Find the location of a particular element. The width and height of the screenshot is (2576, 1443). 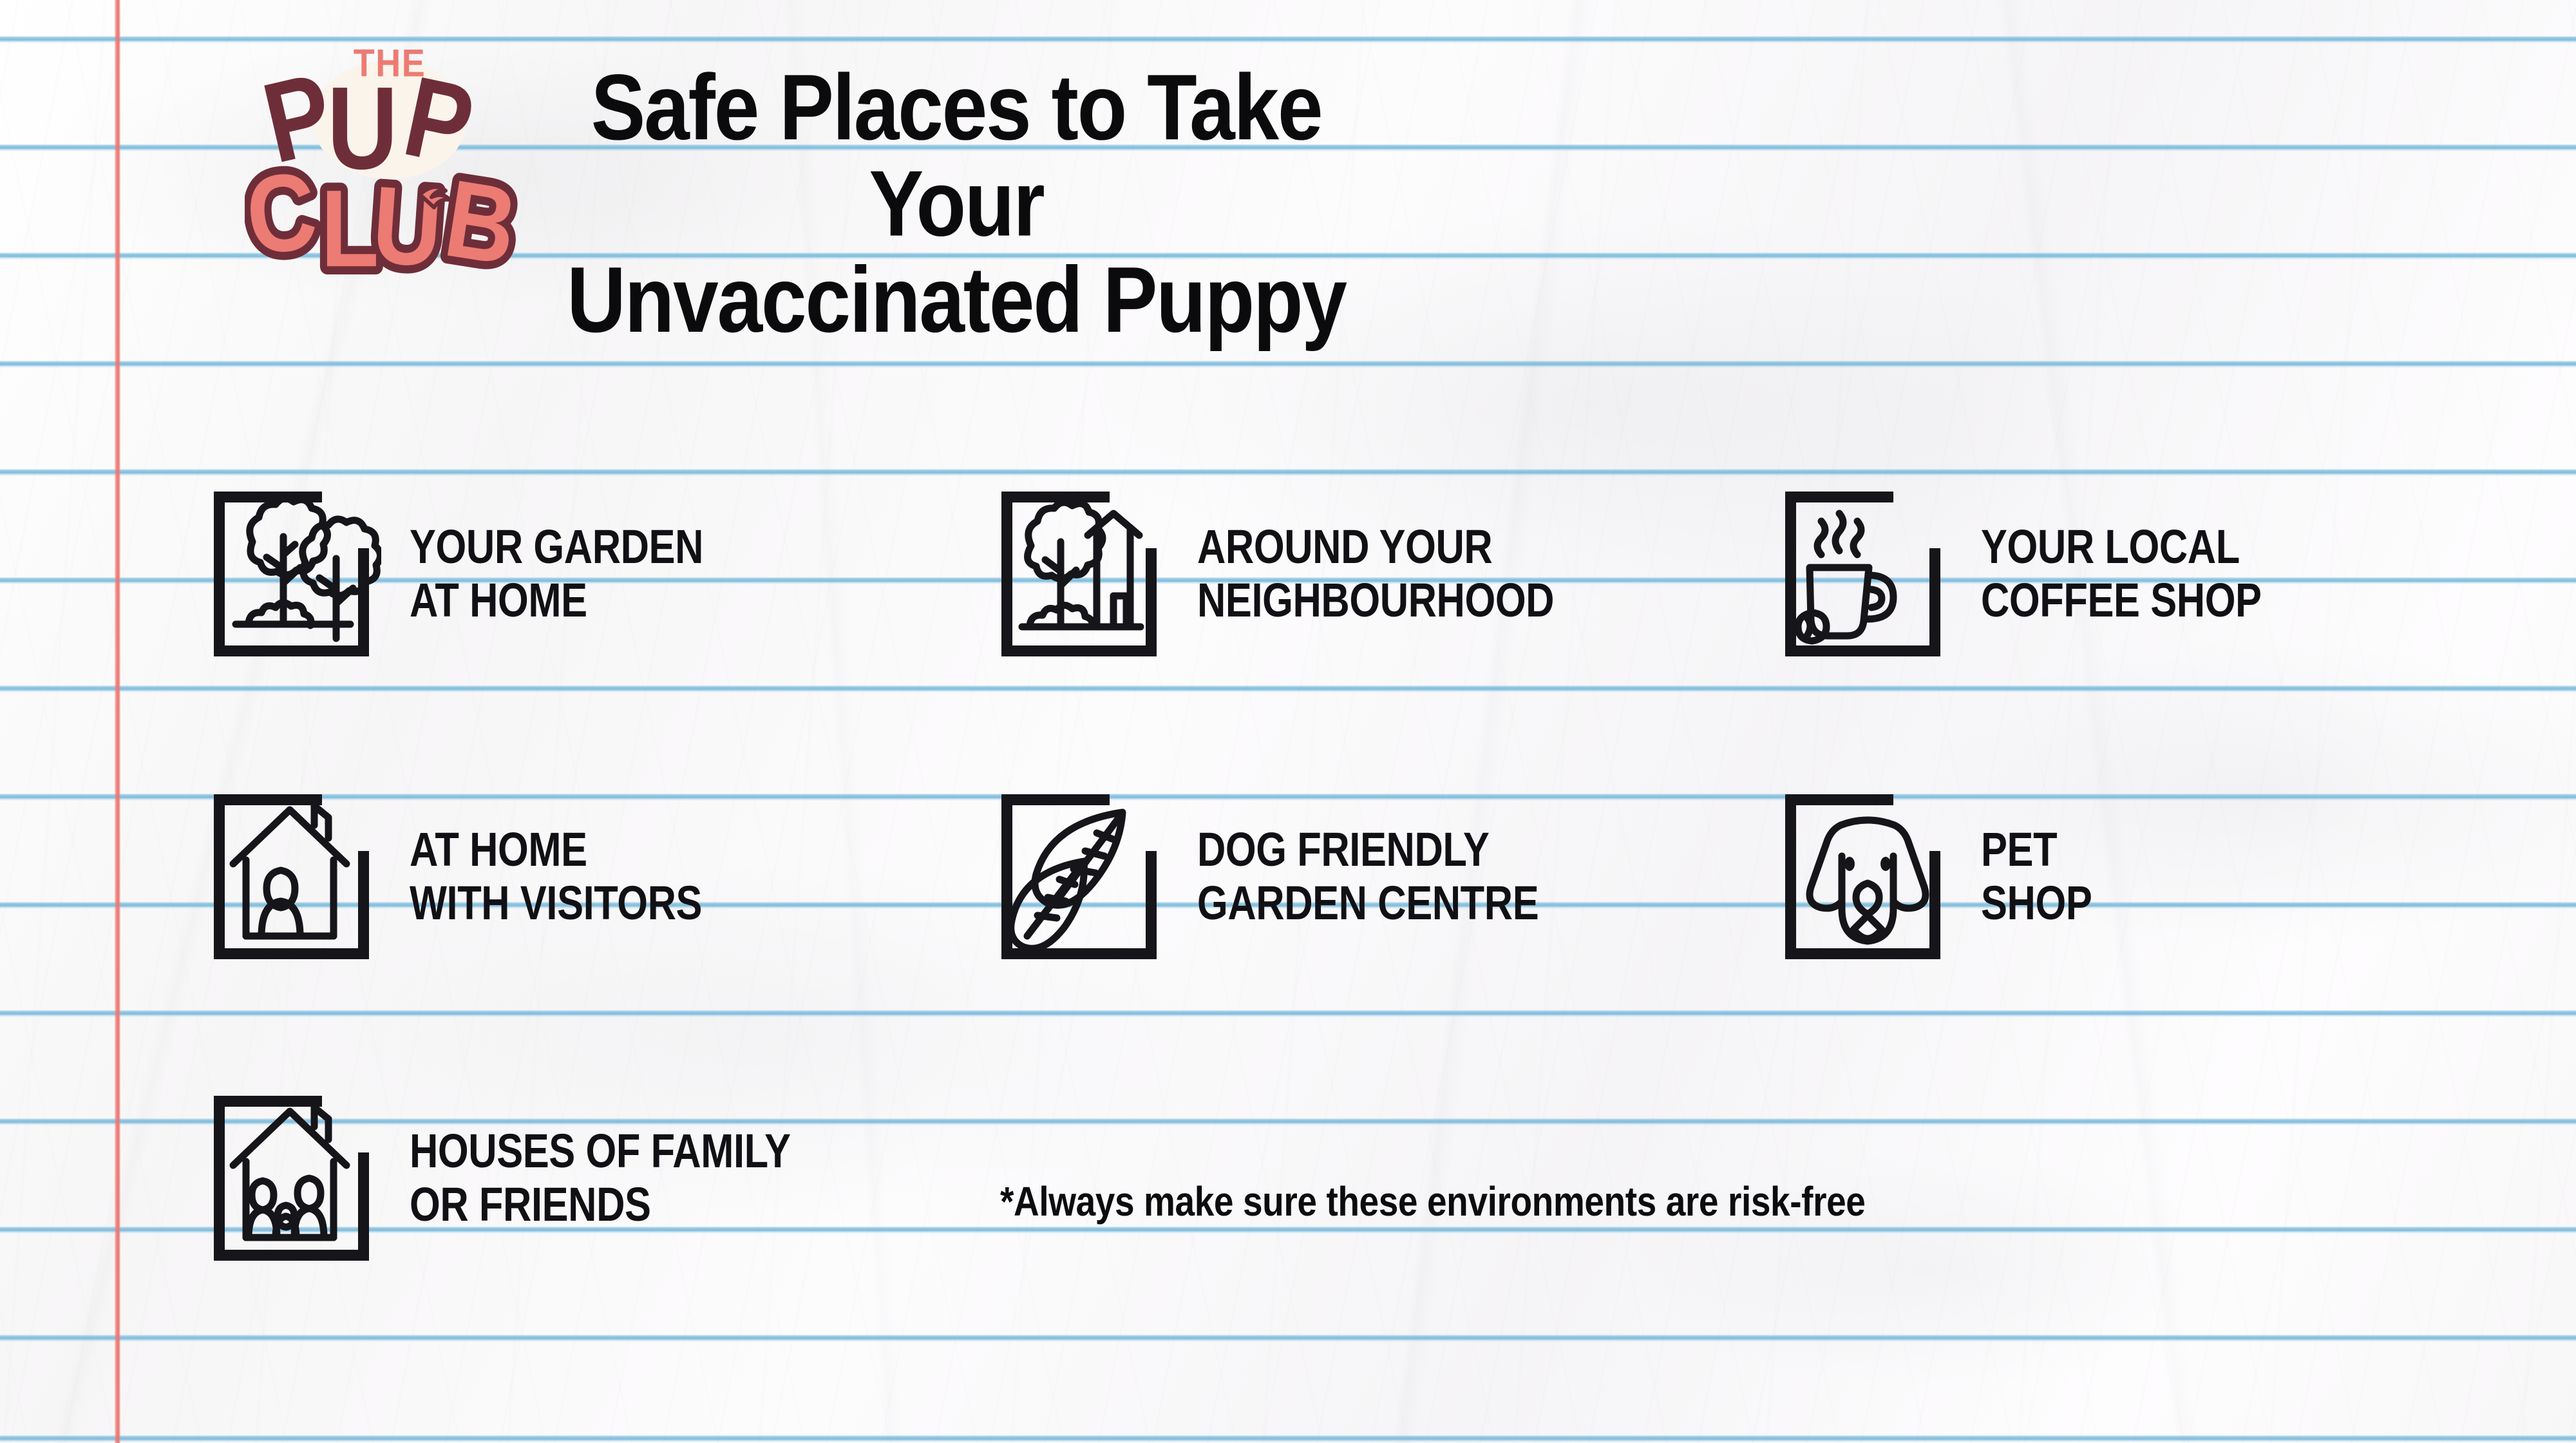

svg-text: L is located at coordinates (350, 228).